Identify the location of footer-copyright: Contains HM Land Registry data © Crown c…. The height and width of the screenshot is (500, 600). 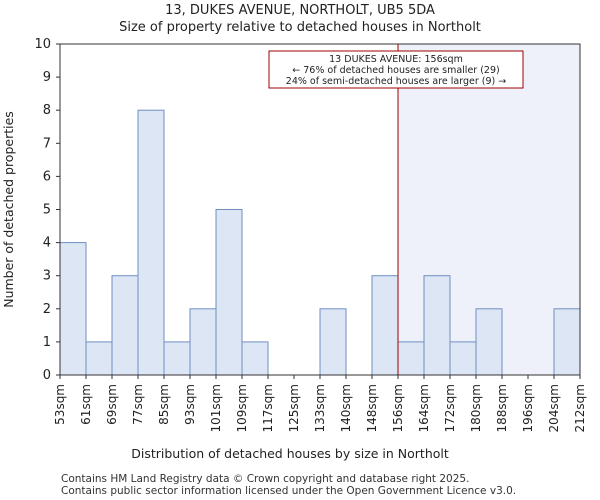
(265, 479).